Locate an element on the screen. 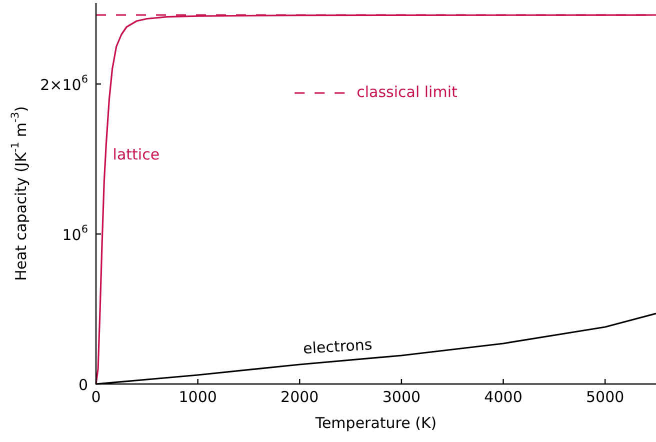  x-tick-label: 5000 is located at coordinates (605, 397).